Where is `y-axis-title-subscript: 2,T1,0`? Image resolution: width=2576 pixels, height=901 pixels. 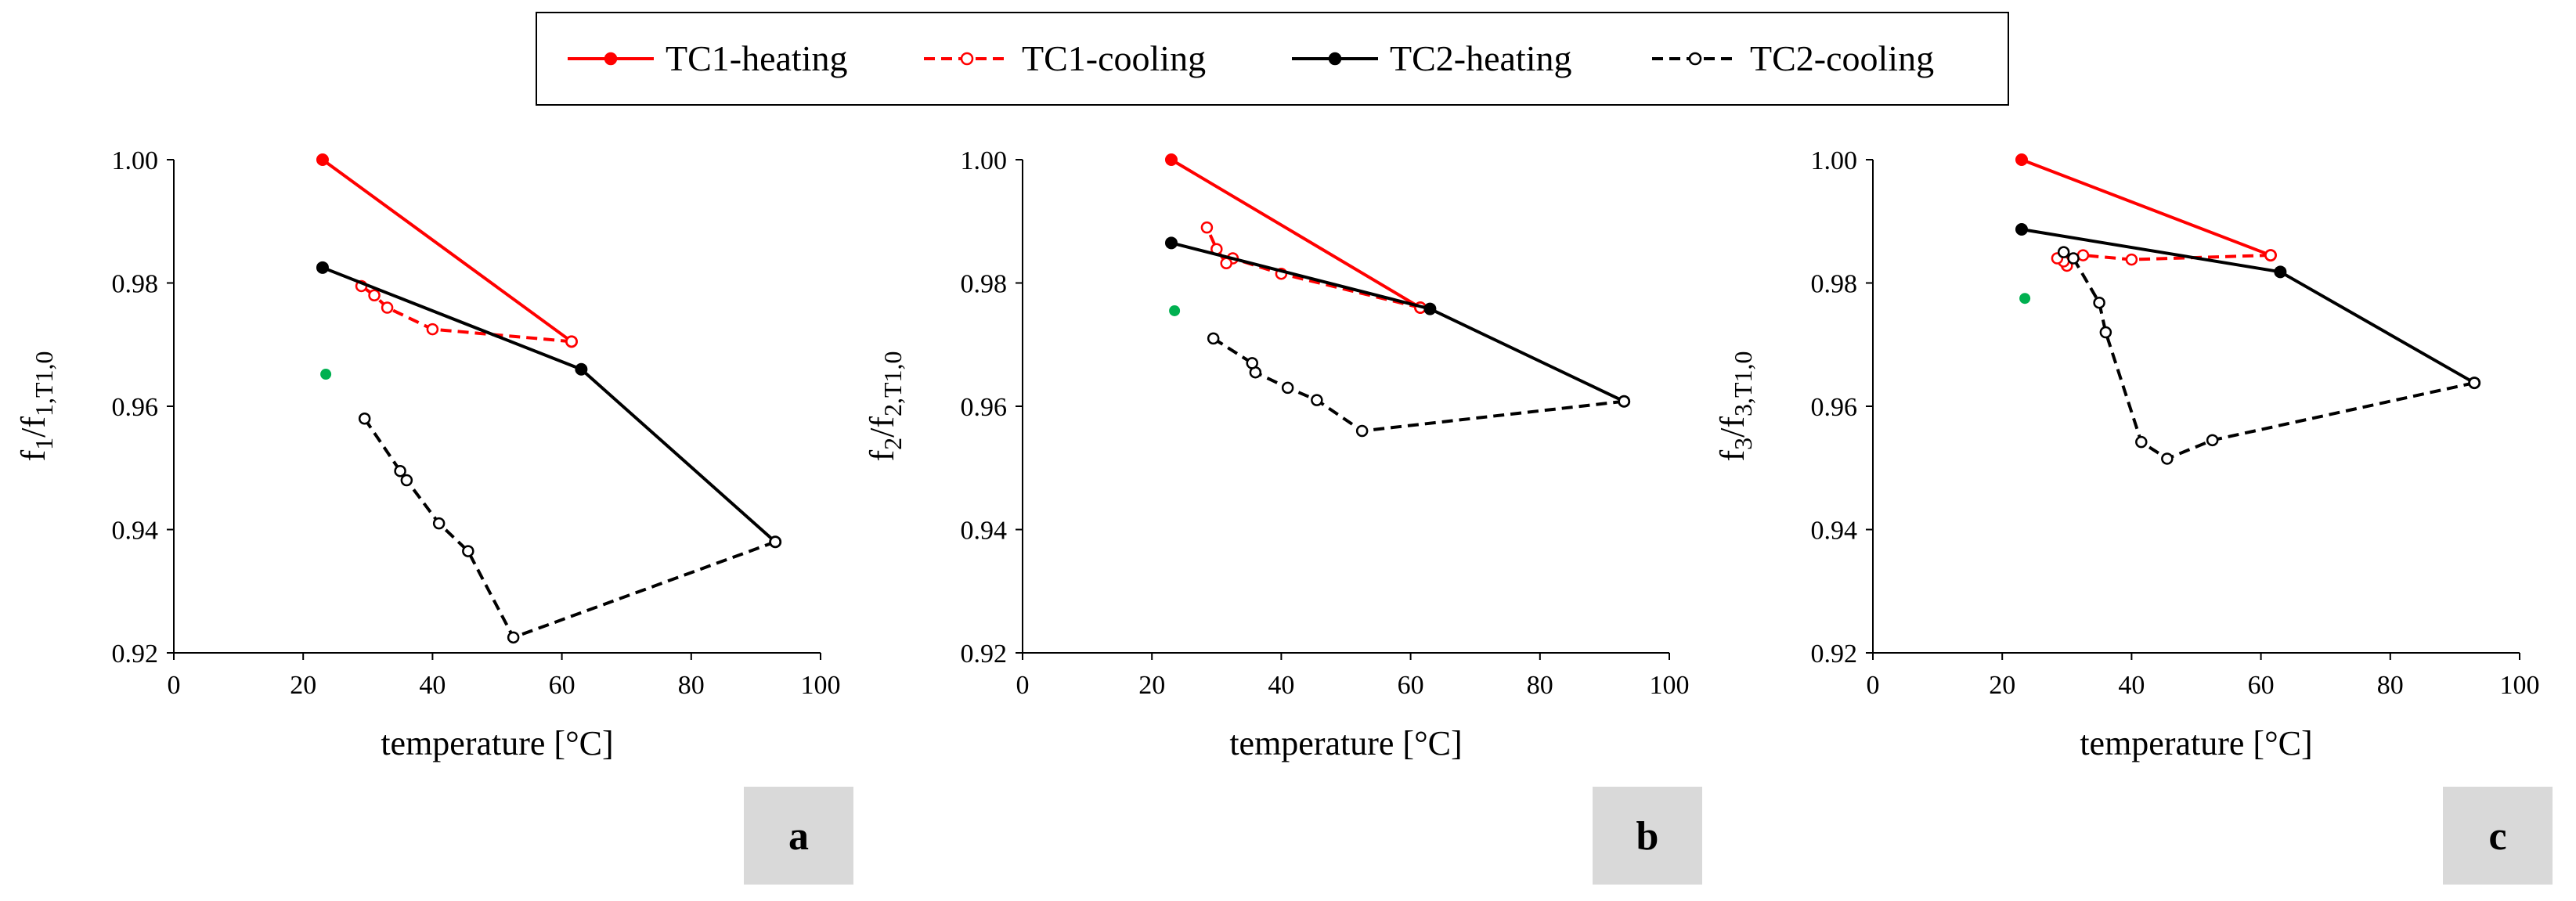
y-axis-title-subscript: 2,T1,0 is located at coordinates (893, 383).